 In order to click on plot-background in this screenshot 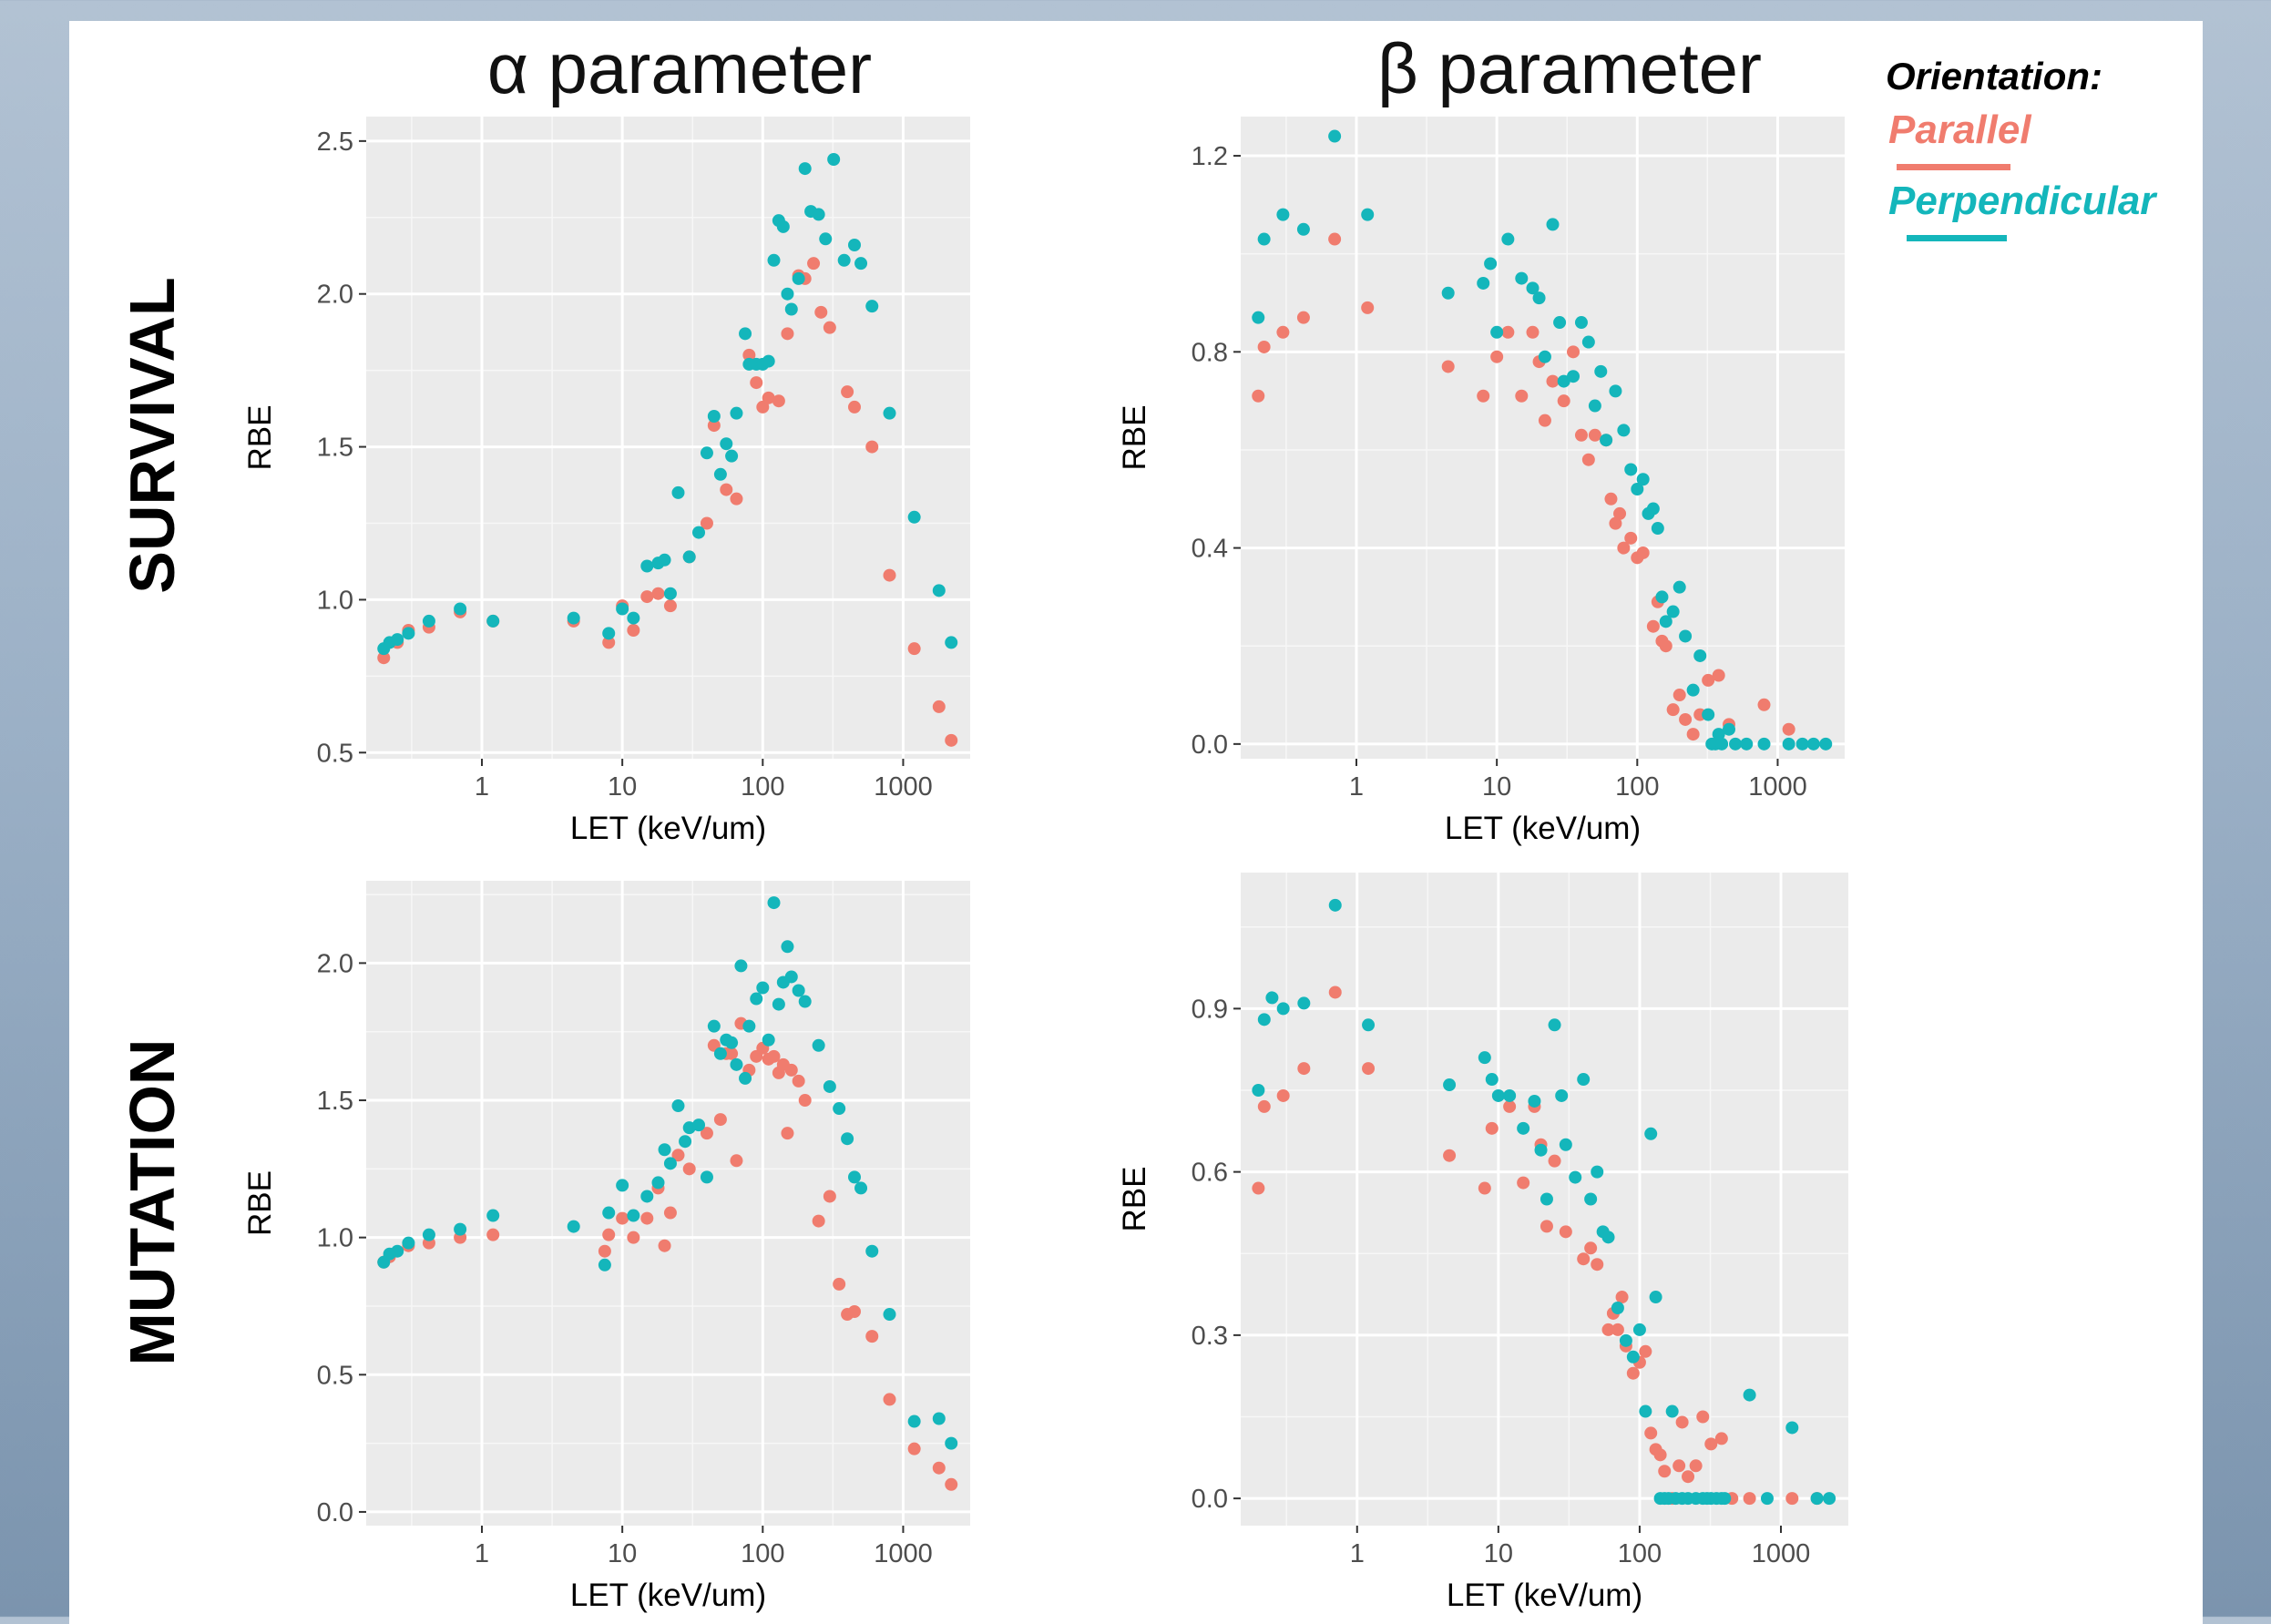, I will do `click(668, 1203)`.